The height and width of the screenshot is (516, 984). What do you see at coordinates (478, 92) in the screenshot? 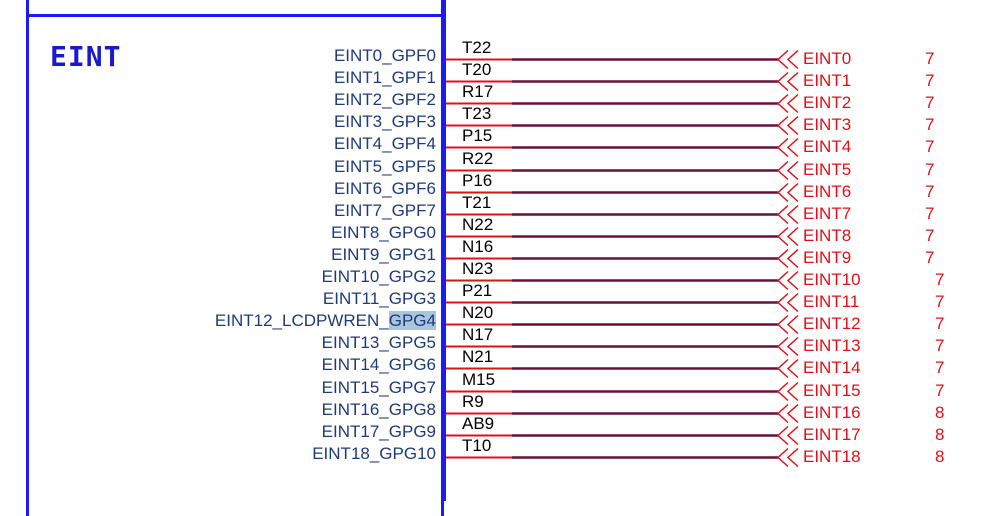
I see `ball-number: R17` at bounding box center [478, 92].